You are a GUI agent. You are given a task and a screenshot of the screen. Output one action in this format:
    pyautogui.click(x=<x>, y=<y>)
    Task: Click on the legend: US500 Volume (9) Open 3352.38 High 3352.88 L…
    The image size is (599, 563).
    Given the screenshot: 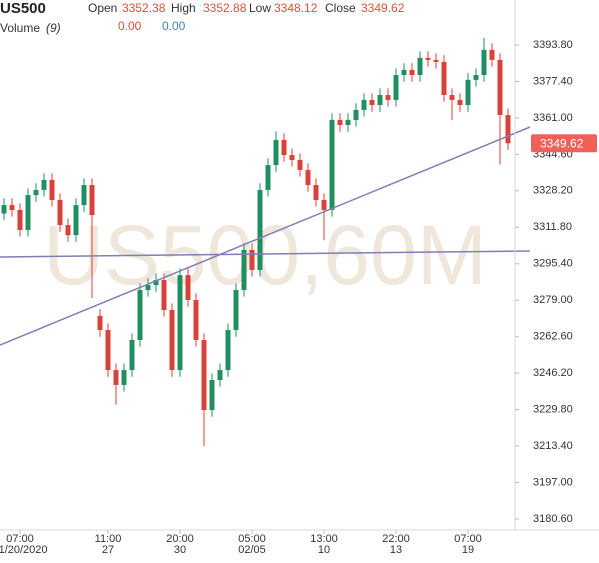 What is the action you would take?
    pyautogui.click(x=202, y=17)
    